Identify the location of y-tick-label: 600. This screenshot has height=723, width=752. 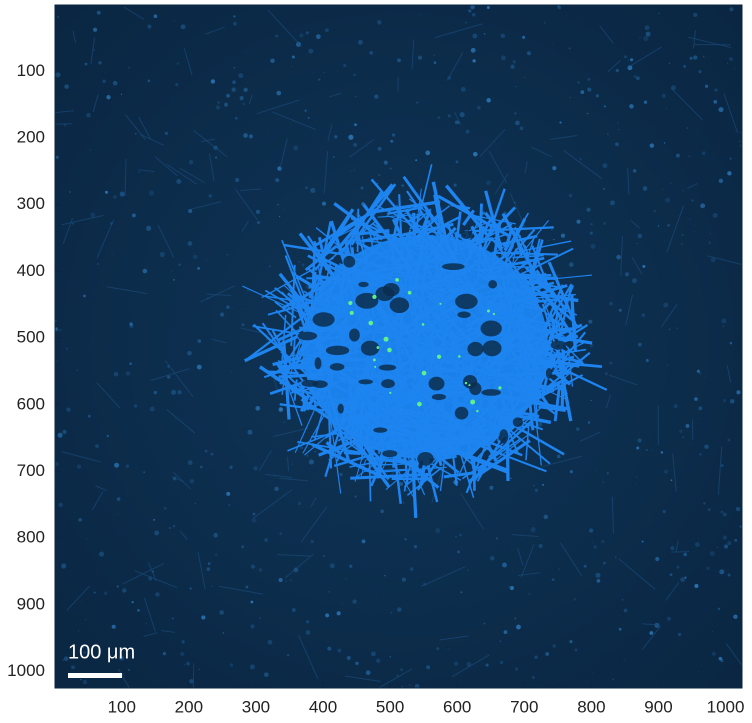
(31, 403).